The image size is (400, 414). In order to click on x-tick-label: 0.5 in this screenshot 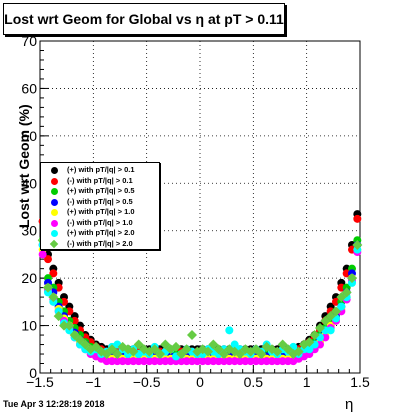, I will do `click(254, 382)`.